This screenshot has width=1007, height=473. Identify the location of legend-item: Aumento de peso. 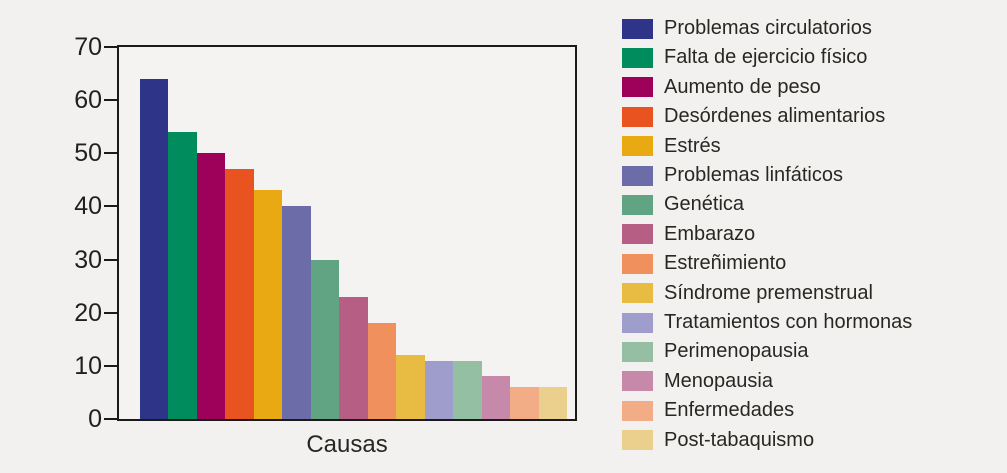
(721, 87).